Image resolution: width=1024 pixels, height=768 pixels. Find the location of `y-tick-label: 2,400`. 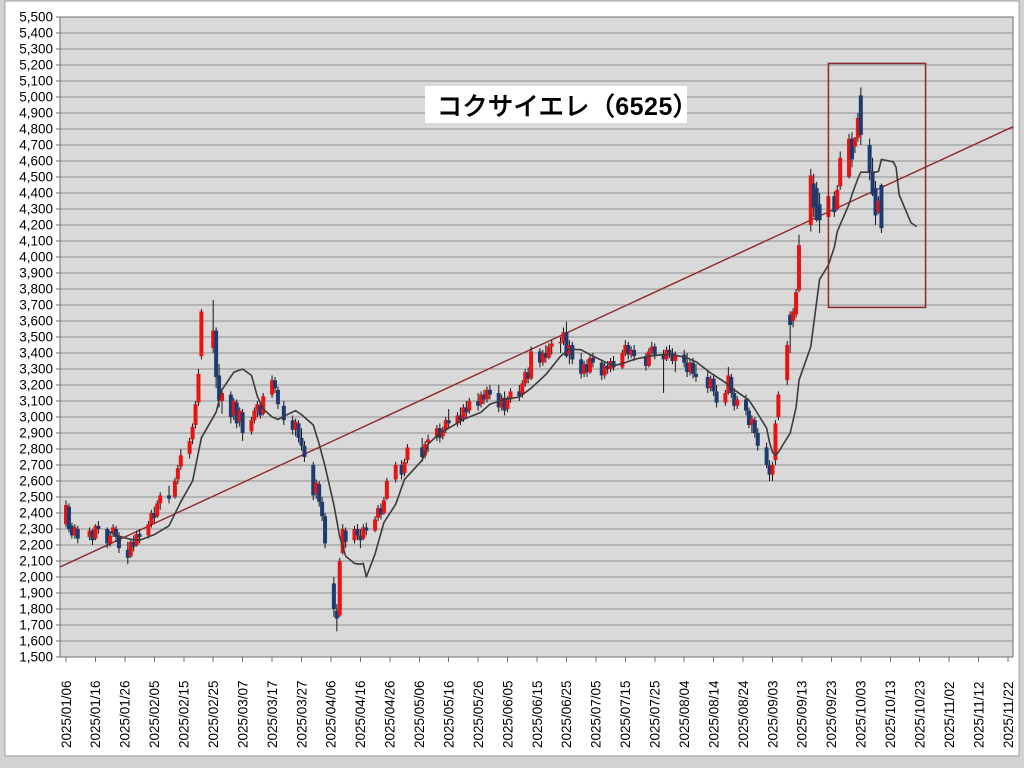

y-tick-label: 2,400 is located at coordinates (36, 513).